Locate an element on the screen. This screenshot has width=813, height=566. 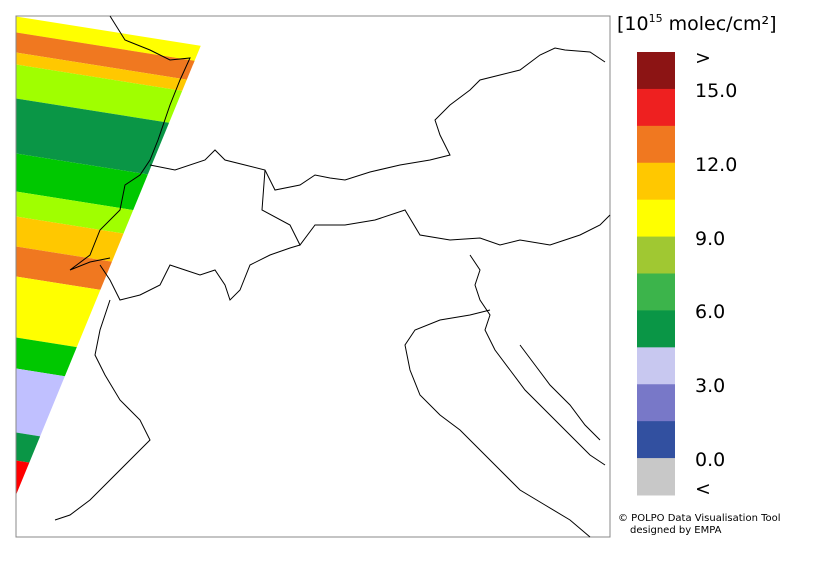
legend-label: 3.0 is located at coordinates (710, 386).